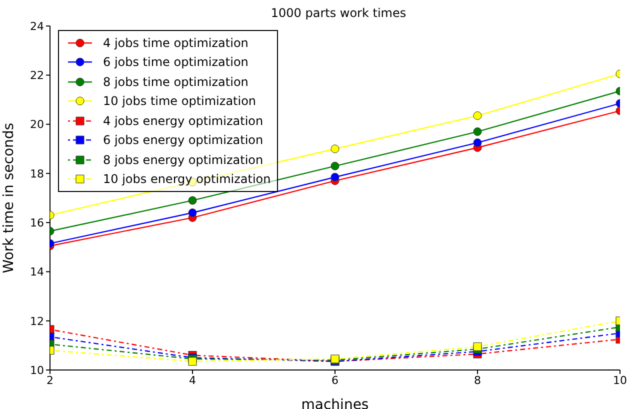 The image size is (630, 409). What do you see at coordinates (175, 81) in the screenshot?
I see `legend-label: 8 jobs time optimization` at bounding box center [175, 81].